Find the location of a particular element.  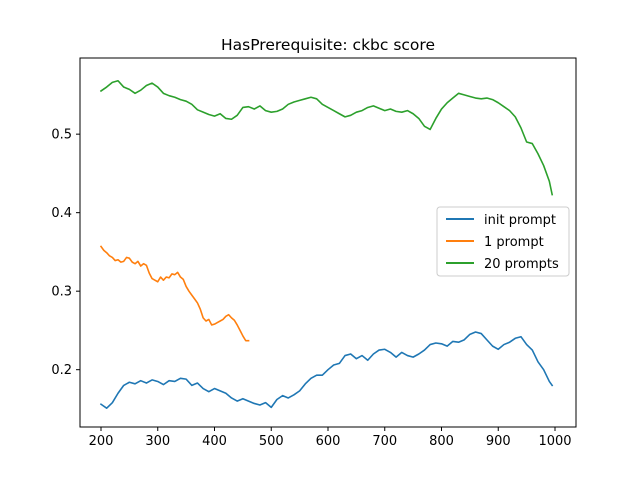

x-tick-label: 1000 is located at coordinates (554, 441).